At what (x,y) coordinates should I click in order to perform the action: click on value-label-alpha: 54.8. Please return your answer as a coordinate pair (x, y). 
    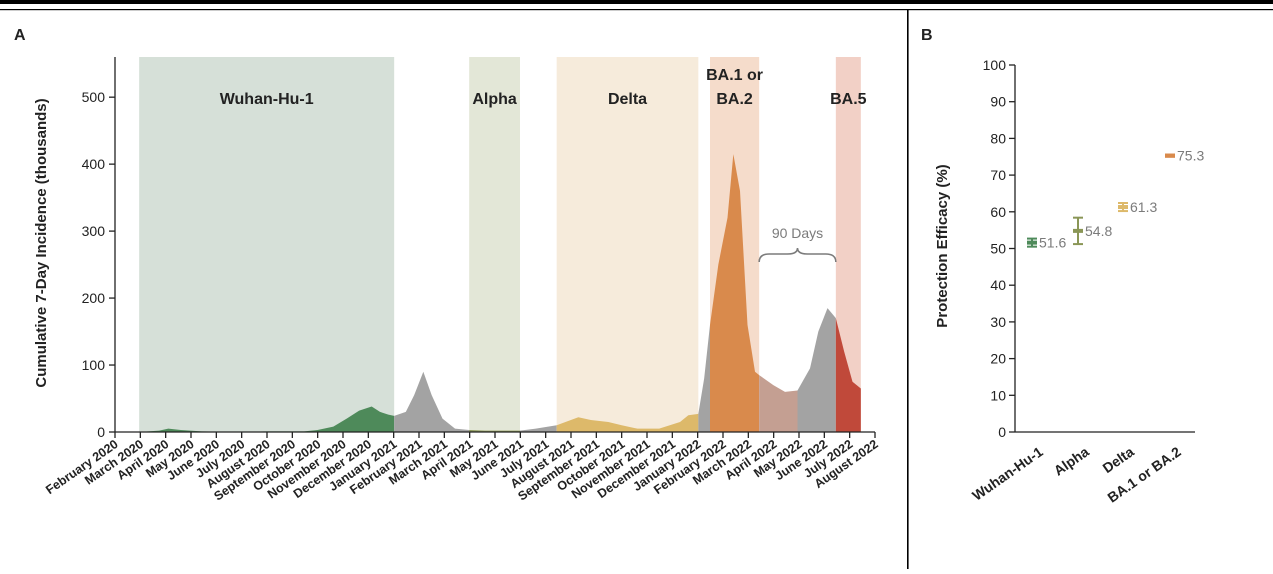
    Looking at the image, I should click on (1098, 231).